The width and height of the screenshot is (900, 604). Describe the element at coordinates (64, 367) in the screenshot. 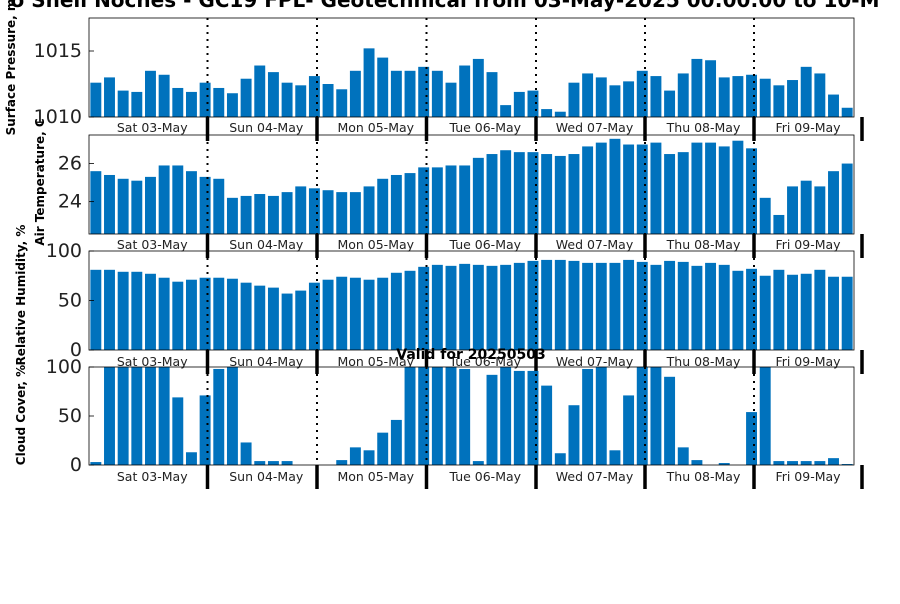

I see `y-tick-label: 100` at that location.